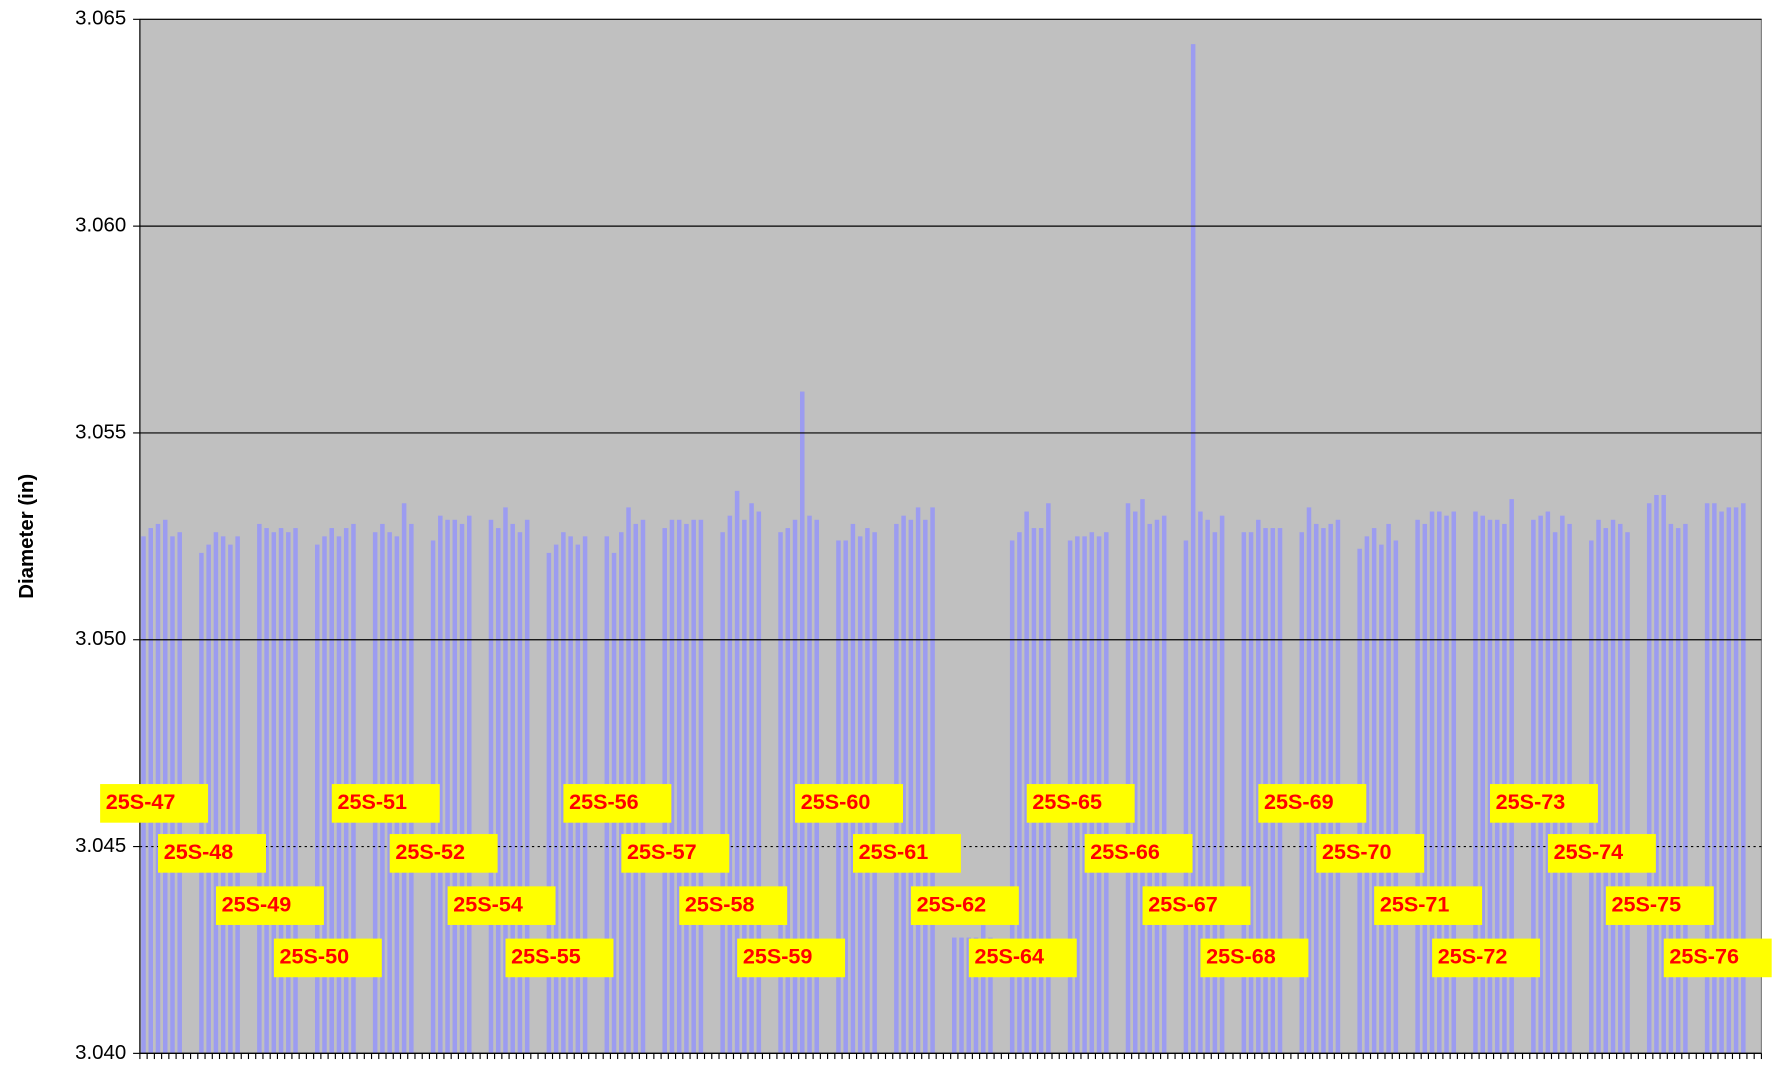  I want to click on category-label: 25S-70, so click(1357, 851).